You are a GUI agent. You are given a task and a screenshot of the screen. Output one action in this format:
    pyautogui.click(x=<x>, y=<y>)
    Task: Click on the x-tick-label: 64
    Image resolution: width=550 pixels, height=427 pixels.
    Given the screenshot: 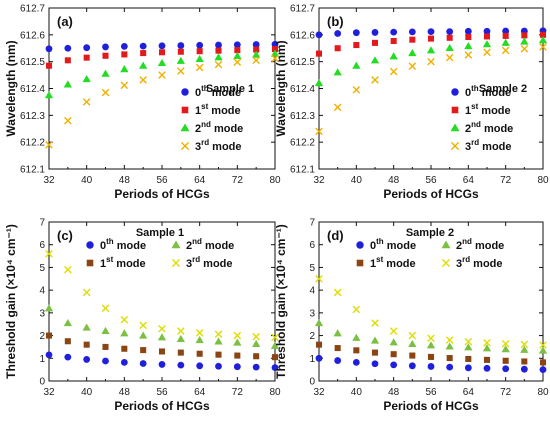 What is the action you would take?
    pyautogui.click(x=469, y=180)
    